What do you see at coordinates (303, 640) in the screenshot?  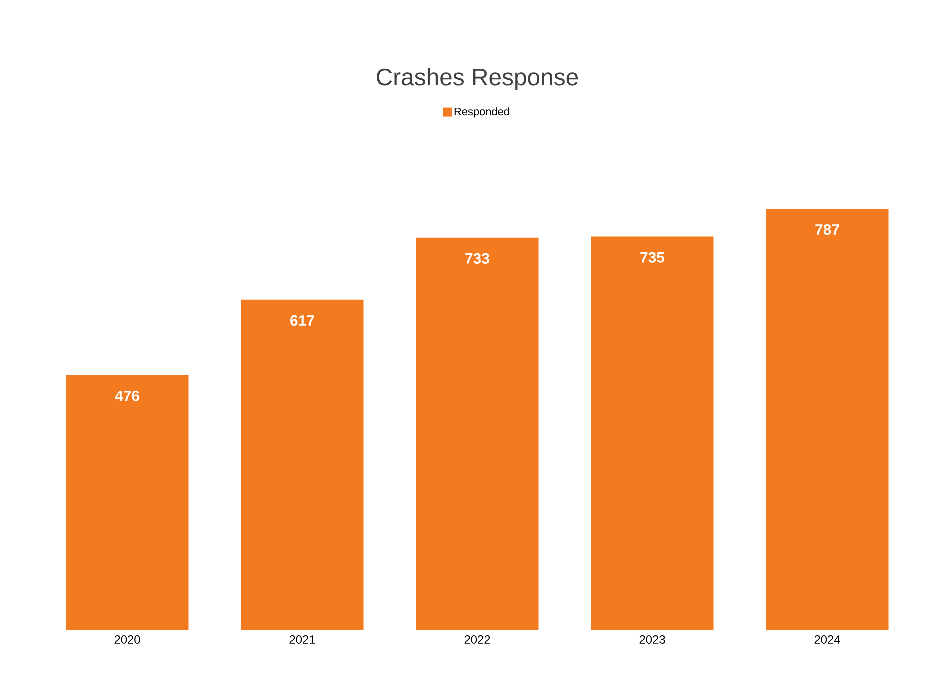 I see `x-tick-label: 2021` at bounding box center [303, 640].